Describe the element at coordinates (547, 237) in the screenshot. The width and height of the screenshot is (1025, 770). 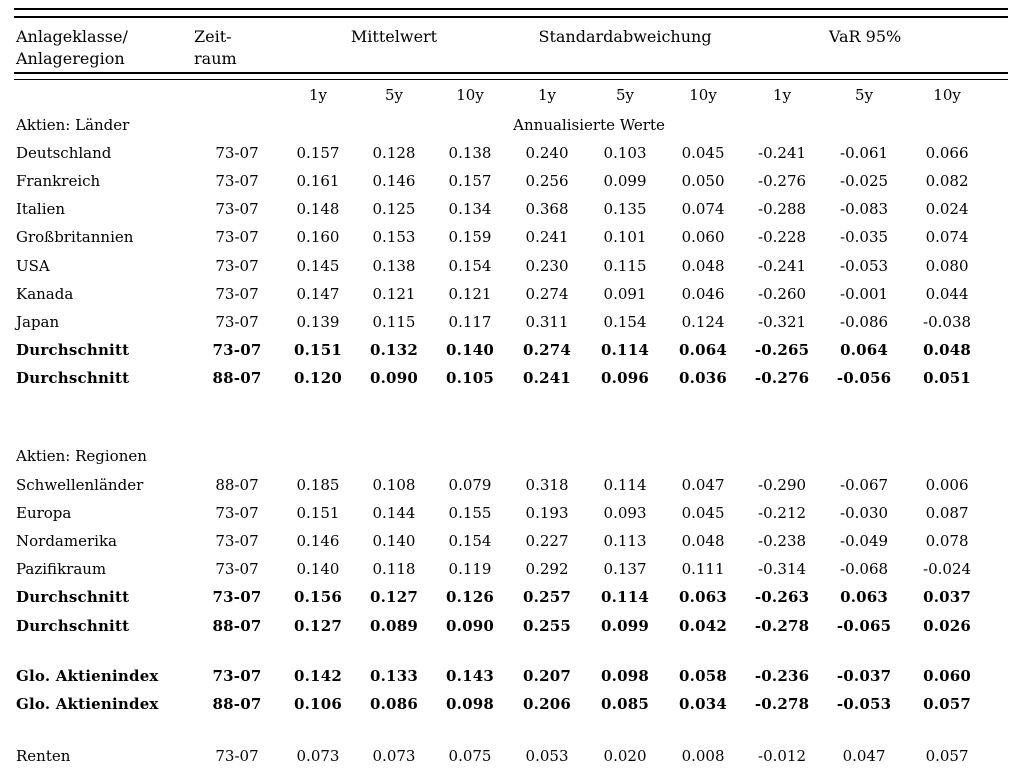
I see `cell-value: 0.241` at that location.